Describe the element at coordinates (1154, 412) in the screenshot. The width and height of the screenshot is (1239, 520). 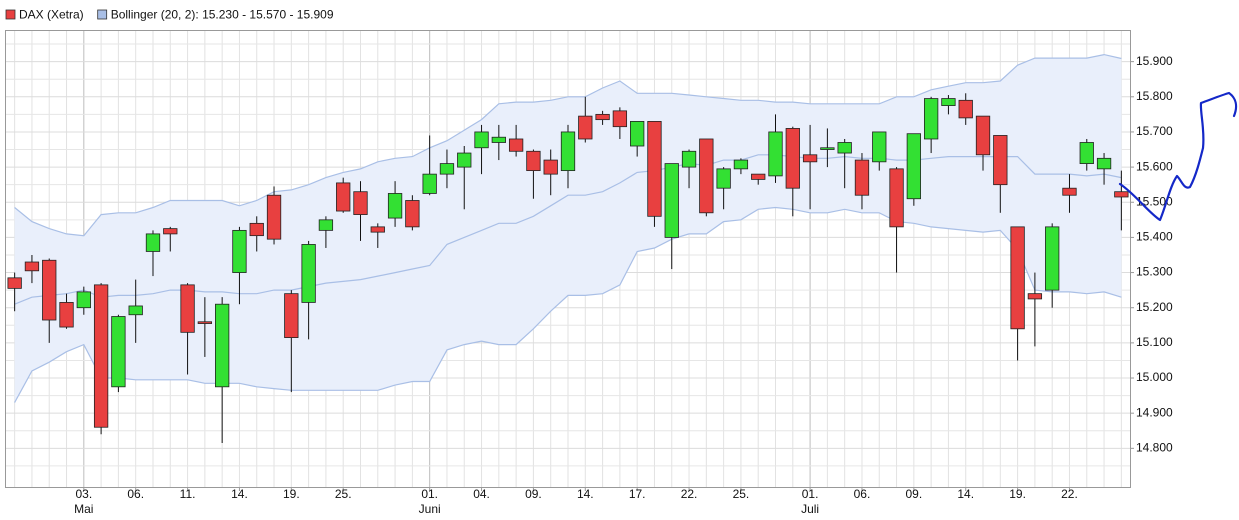
I see `y-tick-label: 14.900` at that location.